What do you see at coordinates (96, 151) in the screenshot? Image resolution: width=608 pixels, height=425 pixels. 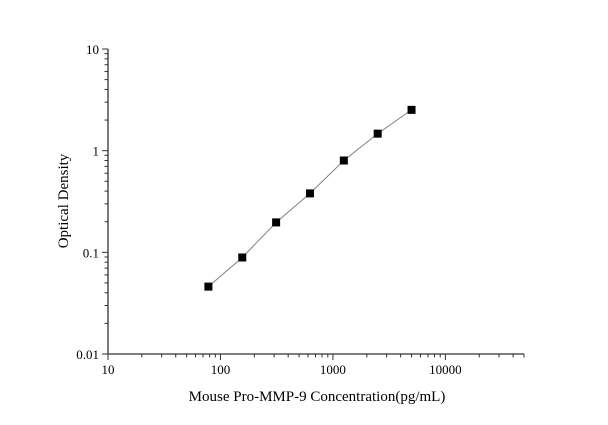 I see `y-tick-label: 1` at bounding box center [96, 151].